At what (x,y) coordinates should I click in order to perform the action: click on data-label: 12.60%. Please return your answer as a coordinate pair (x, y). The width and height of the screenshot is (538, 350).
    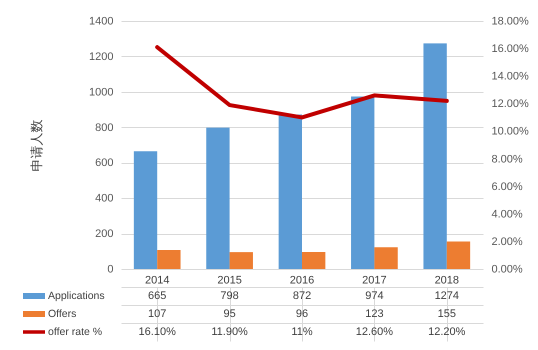
    Looking at the image, I should click on (375, 332).